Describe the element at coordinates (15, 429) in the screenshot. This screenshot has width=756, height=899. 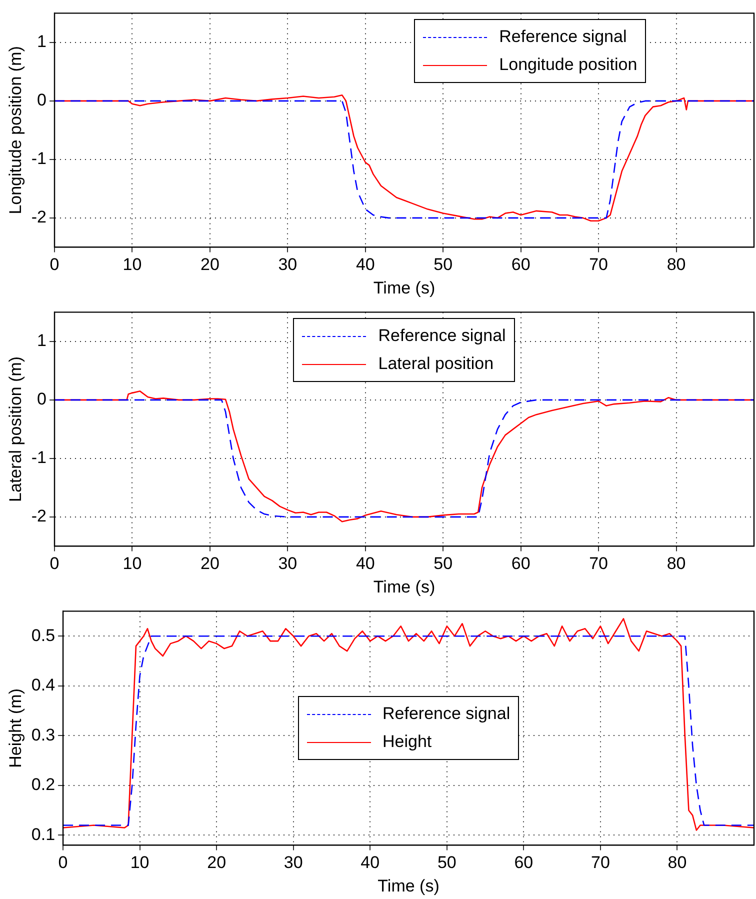
I see `y-axis-title: Lateral position (m)` at that location.